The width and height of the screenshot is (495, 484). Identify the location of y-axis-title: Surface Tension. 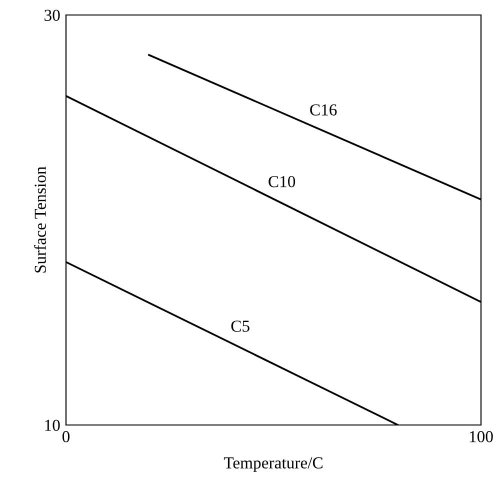
(40, 219).